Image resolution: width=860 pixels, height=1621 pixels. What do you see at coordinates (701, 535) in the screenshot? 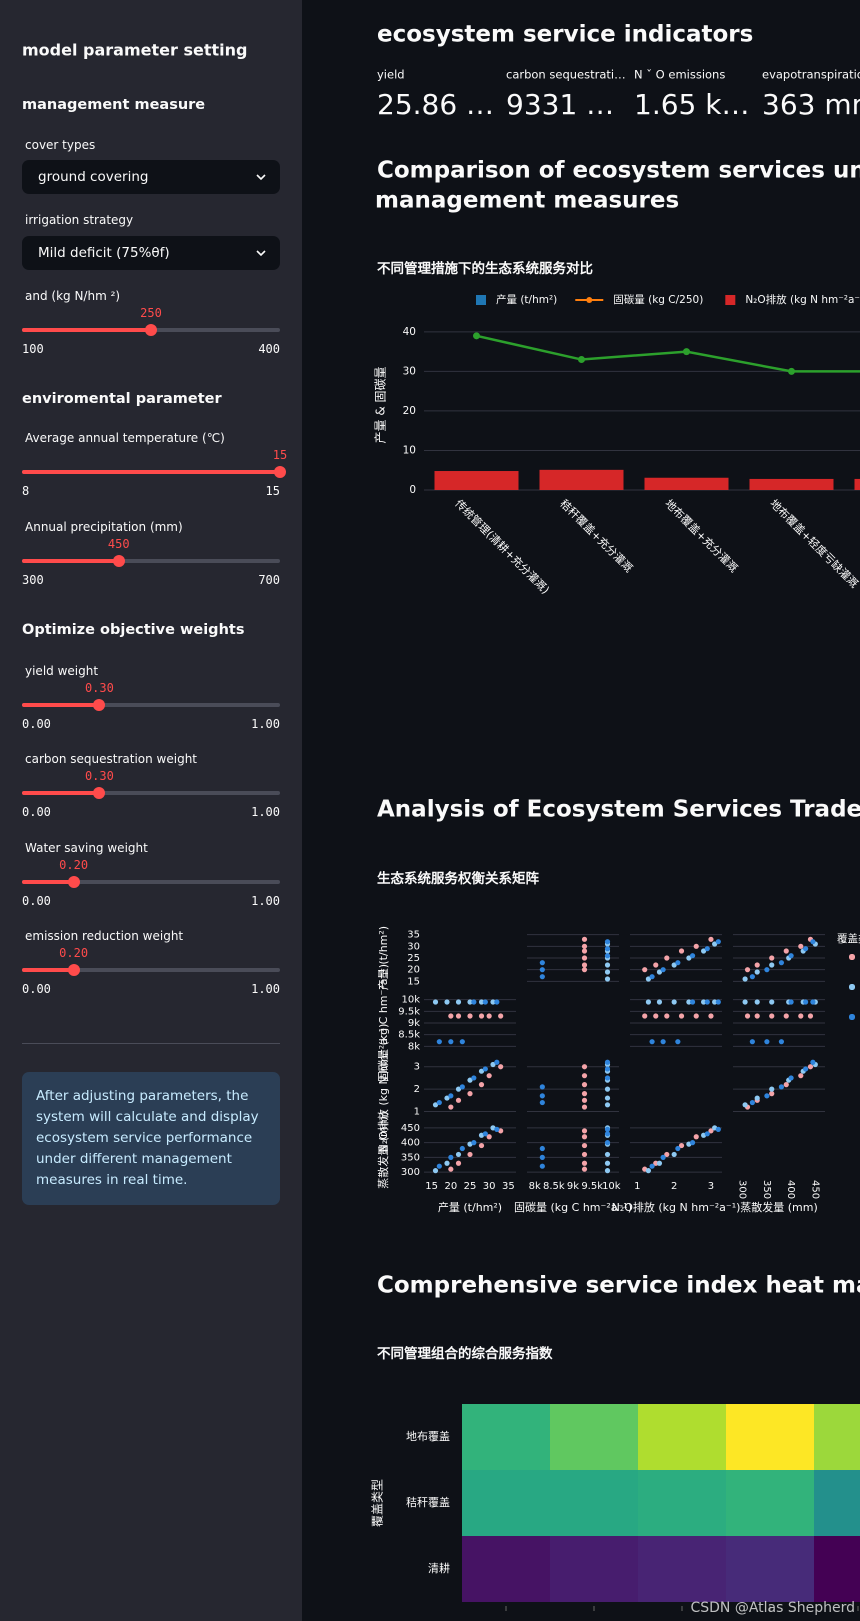
I see `x-tick-label: 地布覆盖+充分灌溉` at bounding box center [701, 535].